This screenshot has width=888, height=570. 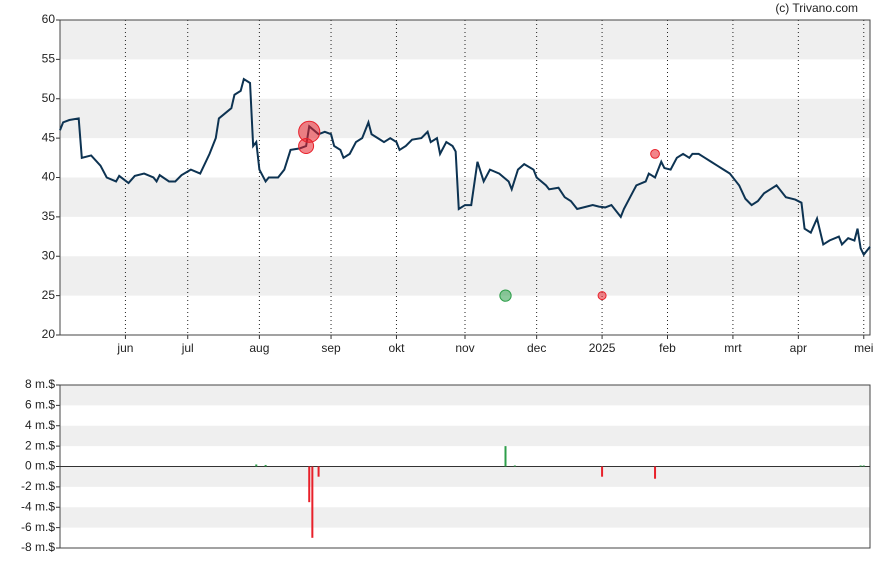 I want to click on y-tick-label: 2 m.$, so click(x=40, y=445).